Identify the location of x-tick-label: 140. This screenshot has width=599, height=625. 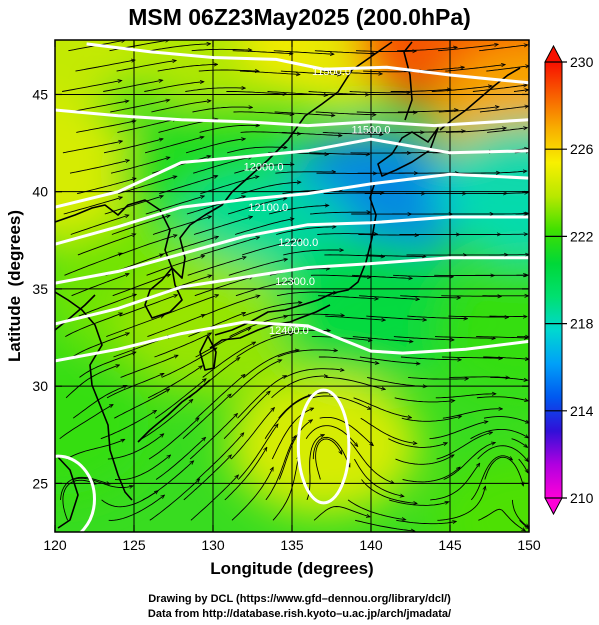
(371, 545).